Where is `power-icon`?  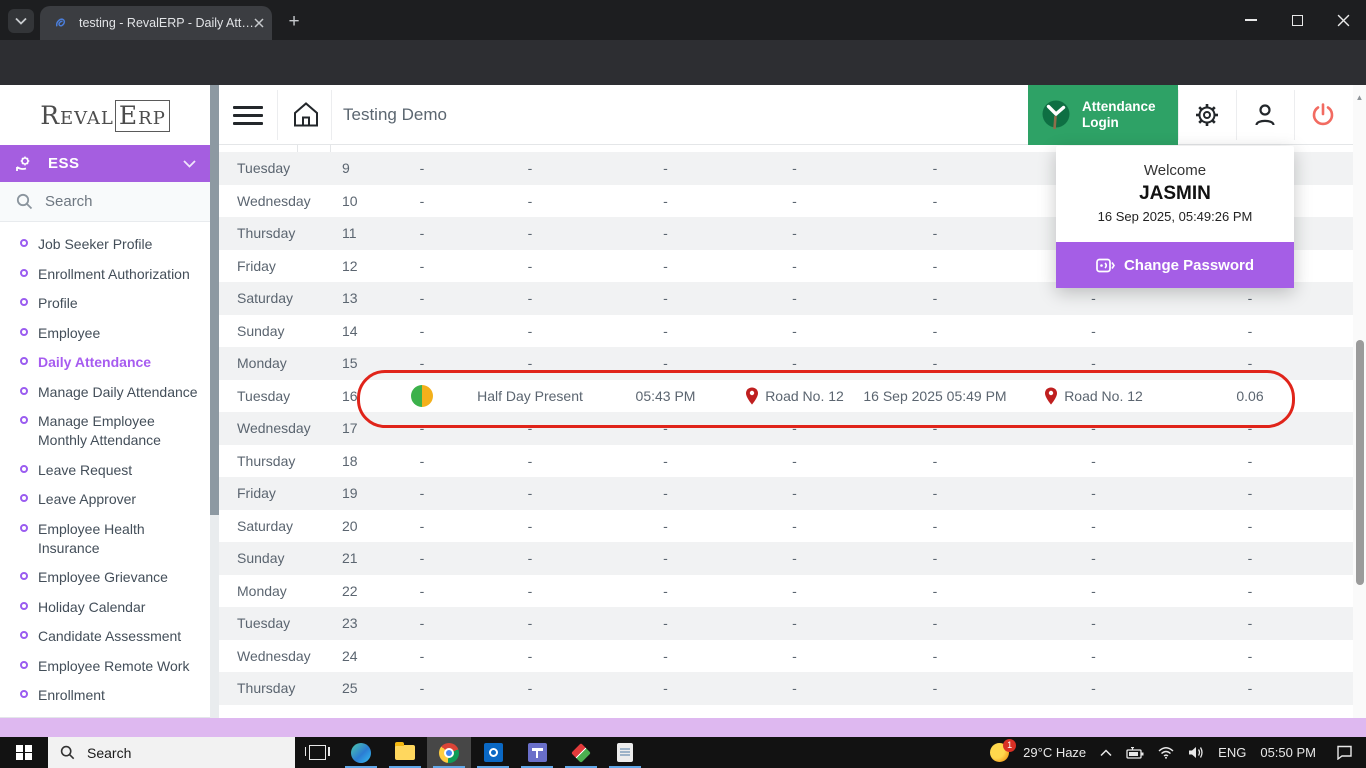 power-icon is located at coordinates (1322, 114).